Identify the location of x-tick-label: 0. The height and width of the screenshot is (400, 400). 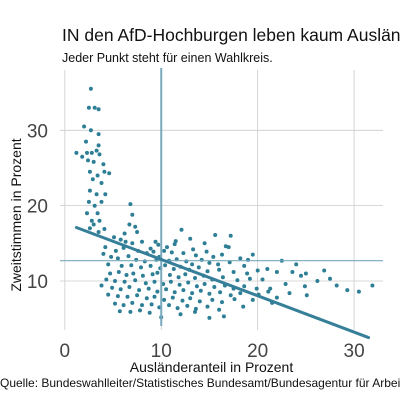
(65, 351).